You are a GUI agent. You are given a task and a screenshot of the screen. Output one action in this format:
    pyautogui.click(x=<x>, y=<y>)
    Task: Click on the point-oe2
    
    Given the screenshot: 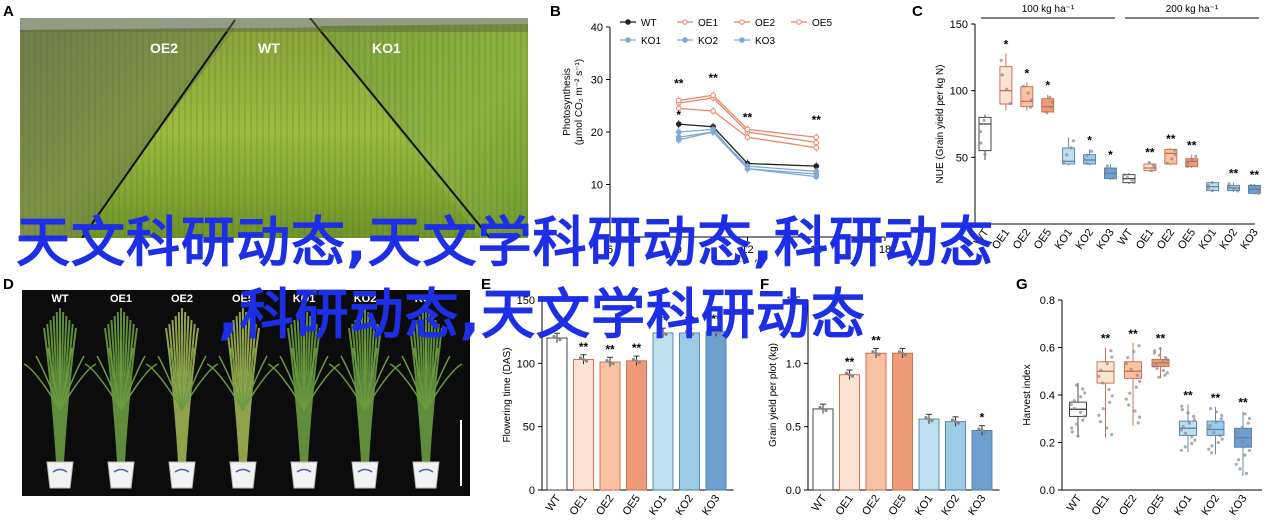 What is the action you would take?
    pyautogui.click(x=713, y=95)
    